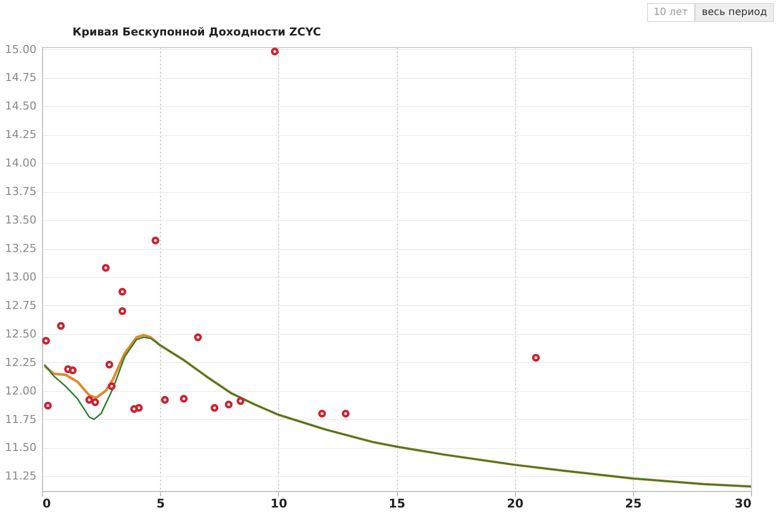 This screenshot has width=778, height=518. Describe the element at coordinates (160, 503) in the screenshot. I see `x-tick-label: 5` at that location.